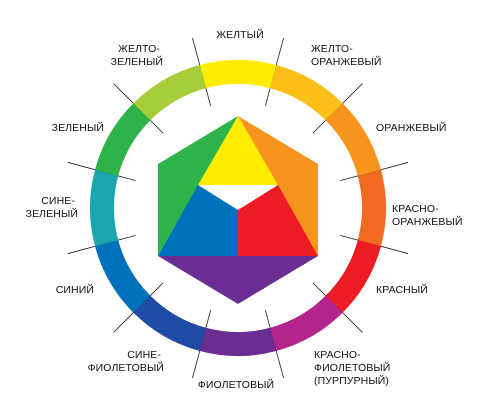  I want to click on ring-segment-blue, so click(123, 276).